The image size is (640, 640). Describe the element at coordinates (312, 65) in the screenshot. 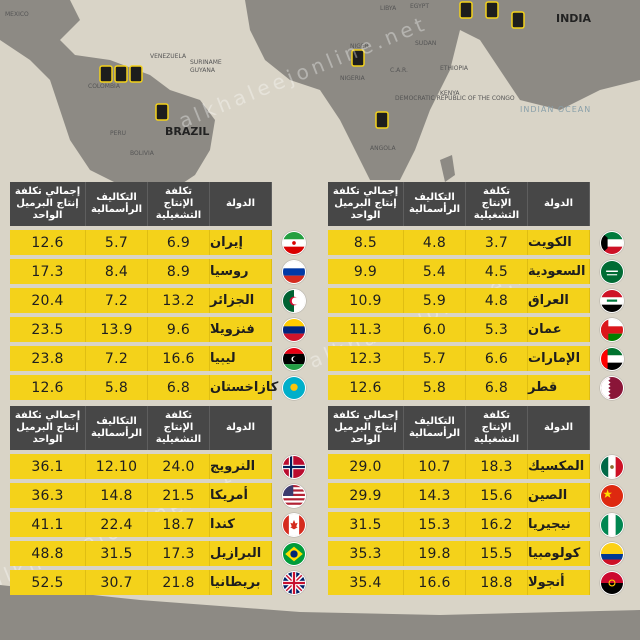

I see `oil-barrel-markers` at that location.